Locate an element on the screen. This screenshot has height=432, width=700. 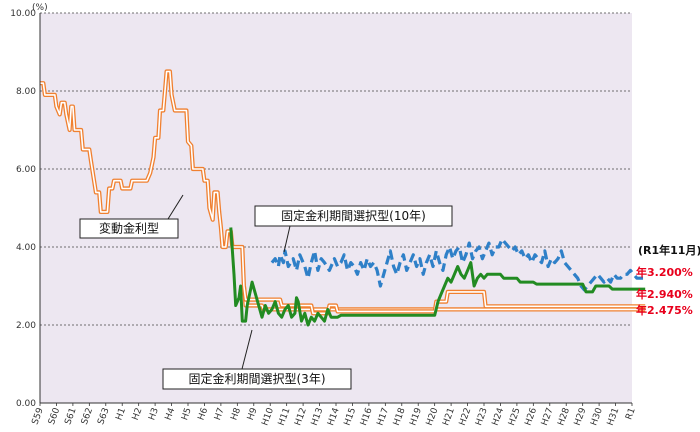
x-tick-label: R1 is located at coordinates (630, 414).